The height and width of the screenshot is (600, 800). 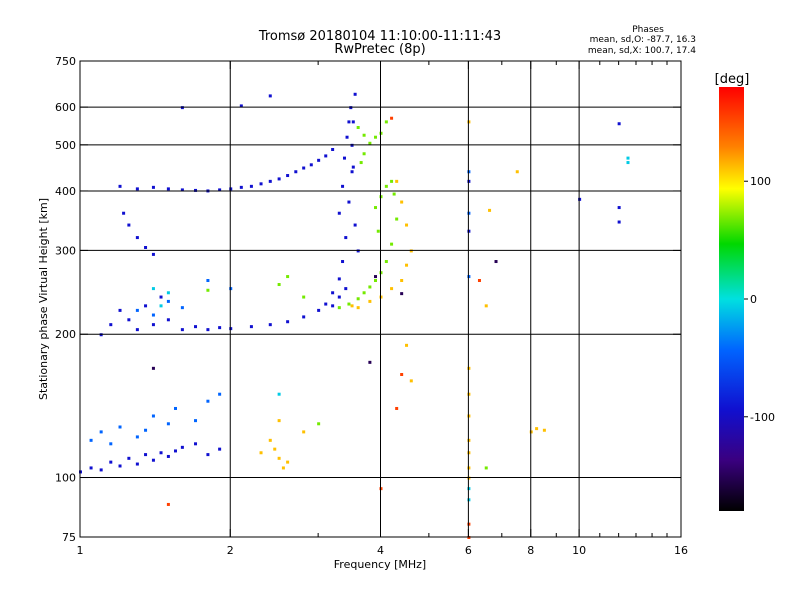 I want to click on colorbar-tick-label: 100, so click(x=760, y=181).